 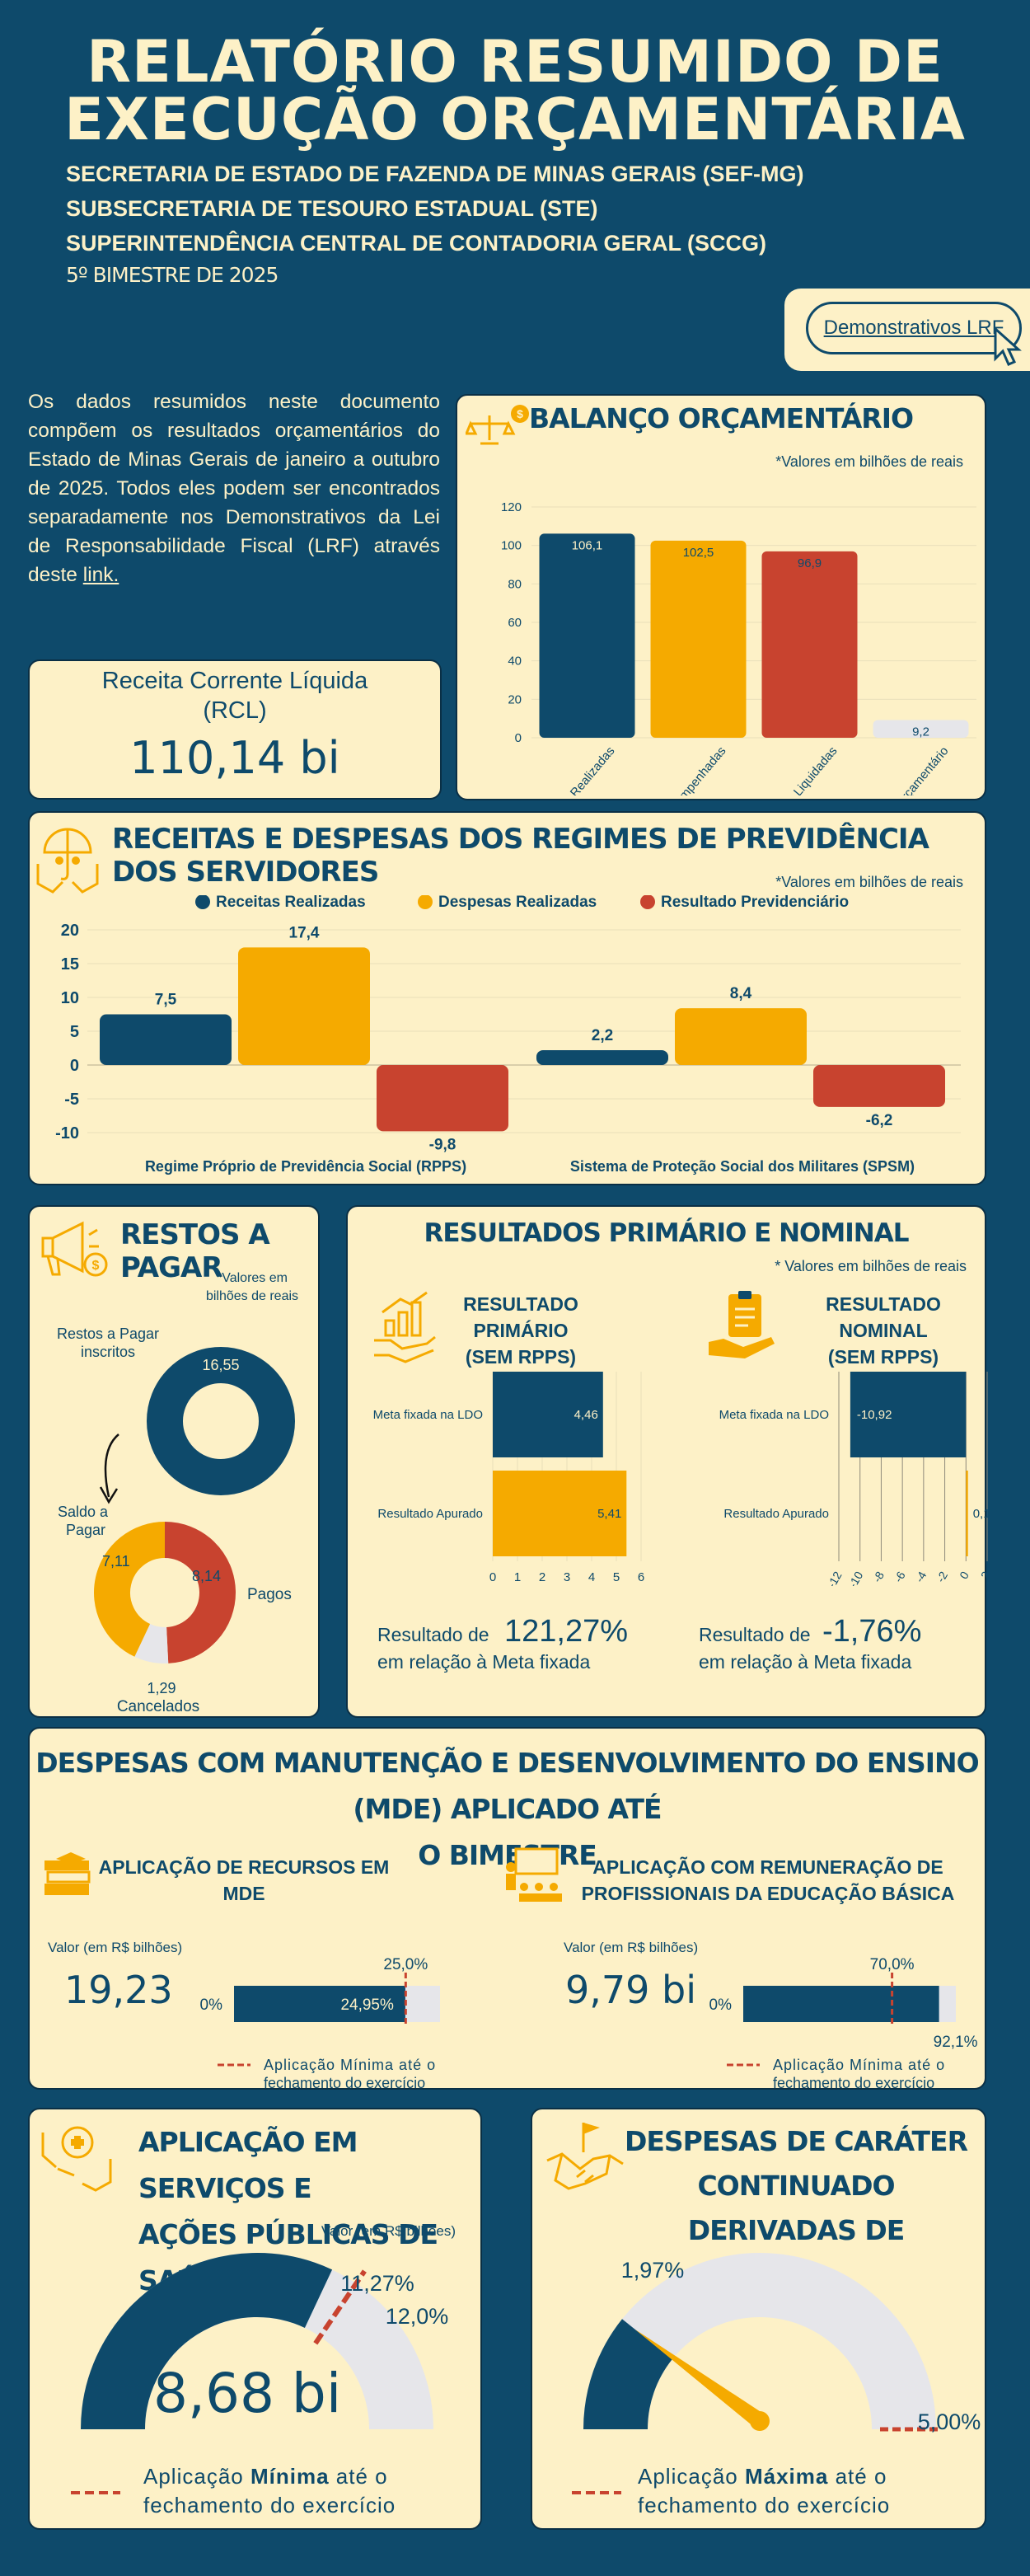 What do you see at coordinates (879, 1121) in the screenshot?
I see `previdencia-value-label: -6,2` at bounding box center [879, 1121].